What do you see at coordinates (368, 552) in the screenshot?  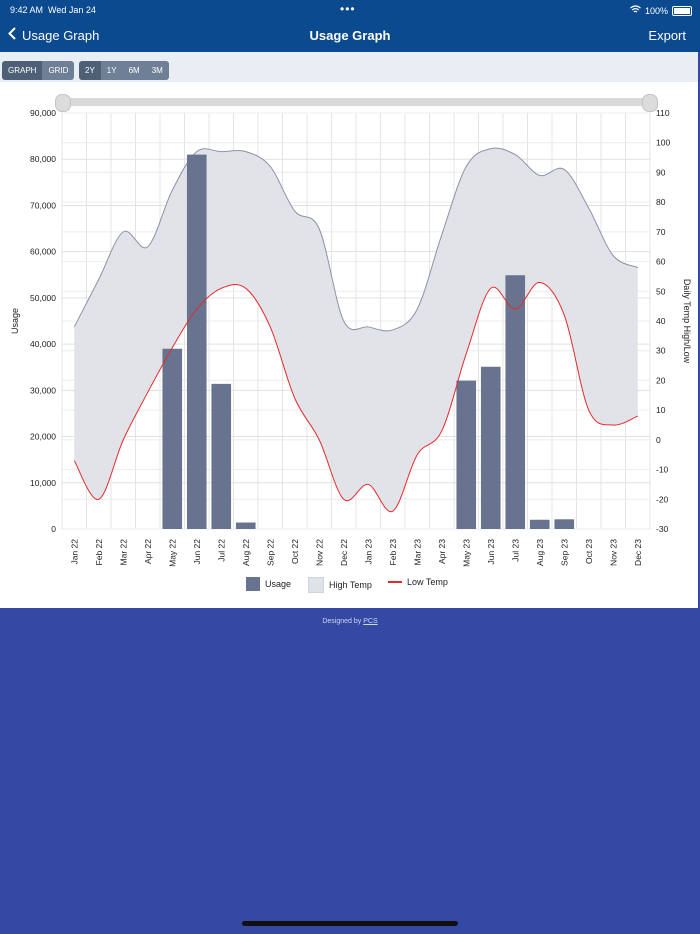 I see `x-tick-label: Jan 23` at bounding box center [368, 552].